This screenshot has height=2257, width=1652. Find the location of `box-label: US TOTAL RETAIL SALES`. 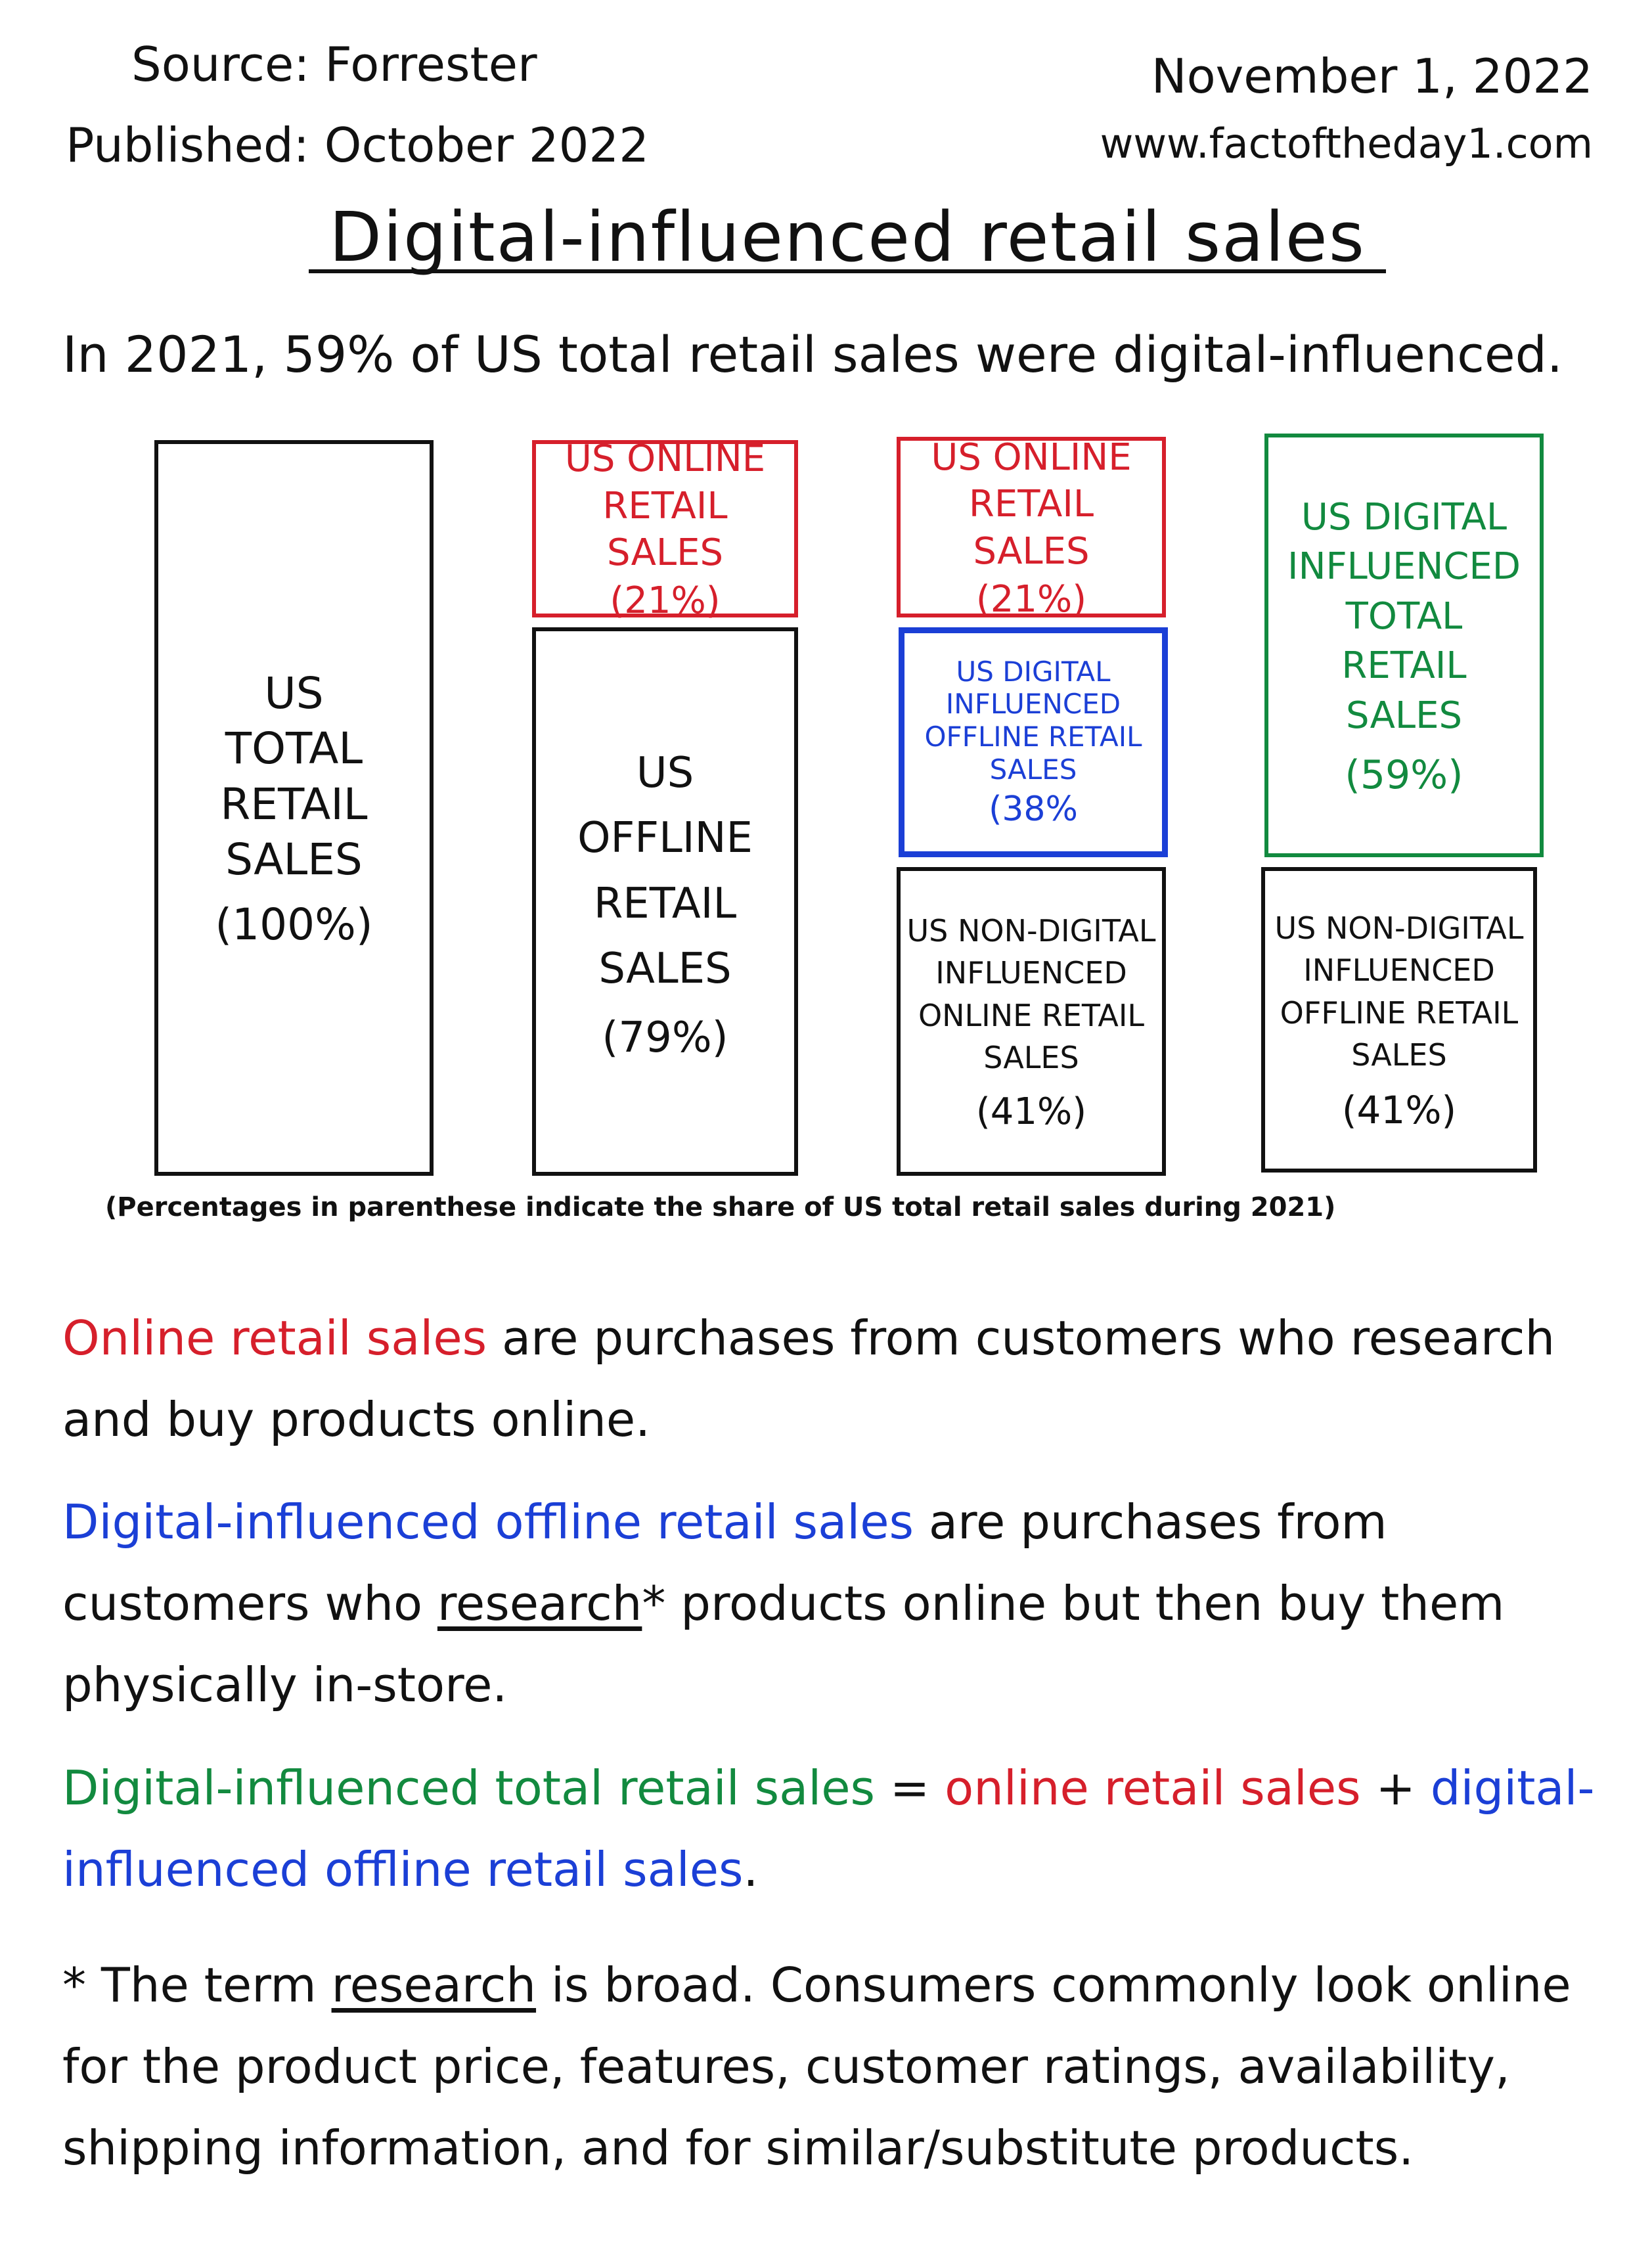

box-label: US TOTAL RETAIL SALES is located at coordinates (294, 776).